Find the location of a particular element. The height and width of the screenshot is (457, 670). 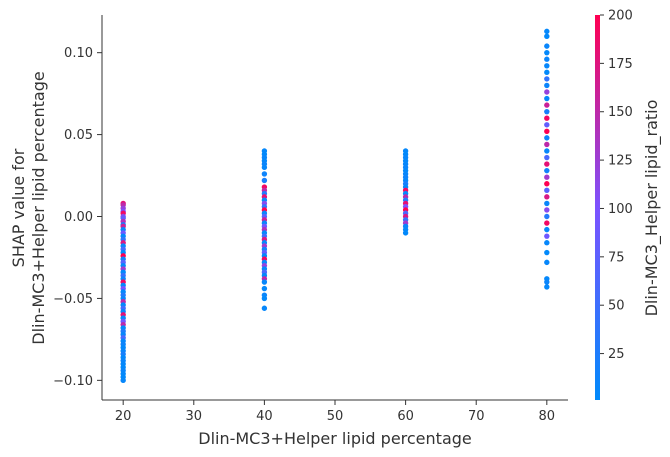

x-axis-ticks: 20 30 40 50 60 70 80 is located at coordinates (335, 412).